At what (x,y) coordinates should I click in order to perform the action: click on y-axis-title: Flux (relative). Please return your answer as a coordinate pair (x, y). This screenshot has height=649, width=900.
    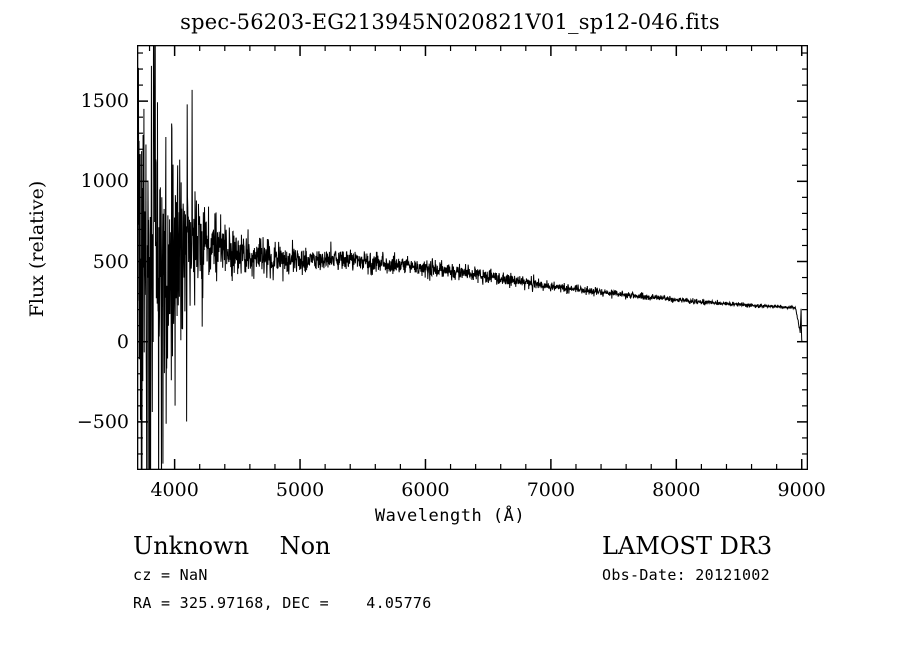
    Looking at the image, I should click on (37, 249).